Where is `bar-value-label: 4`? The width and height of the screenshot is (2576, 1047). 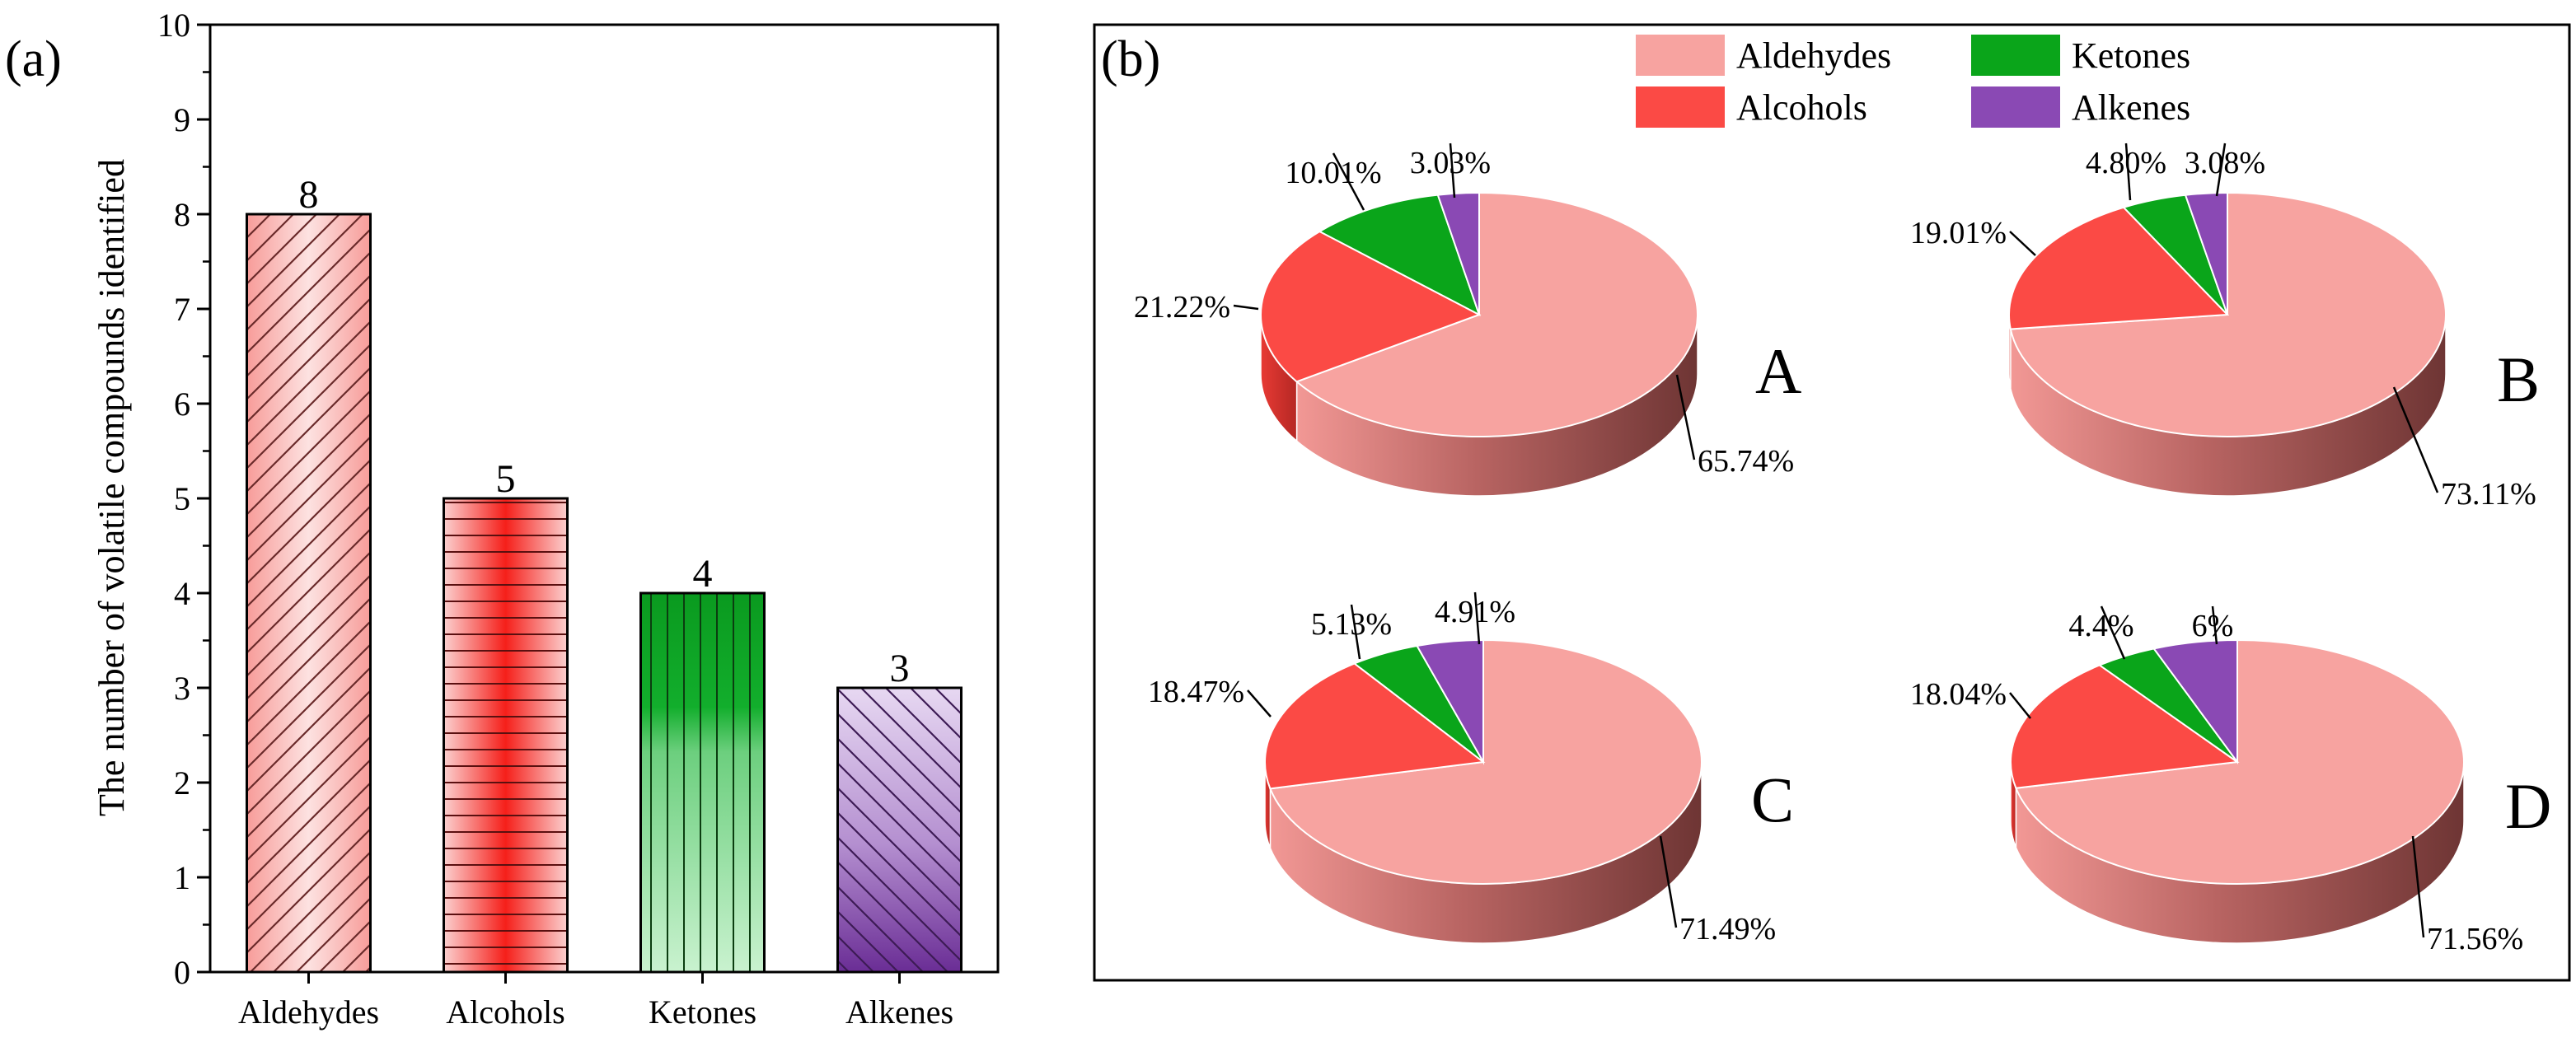 bar-value-label: 4 is located at coordinates (703, 574).